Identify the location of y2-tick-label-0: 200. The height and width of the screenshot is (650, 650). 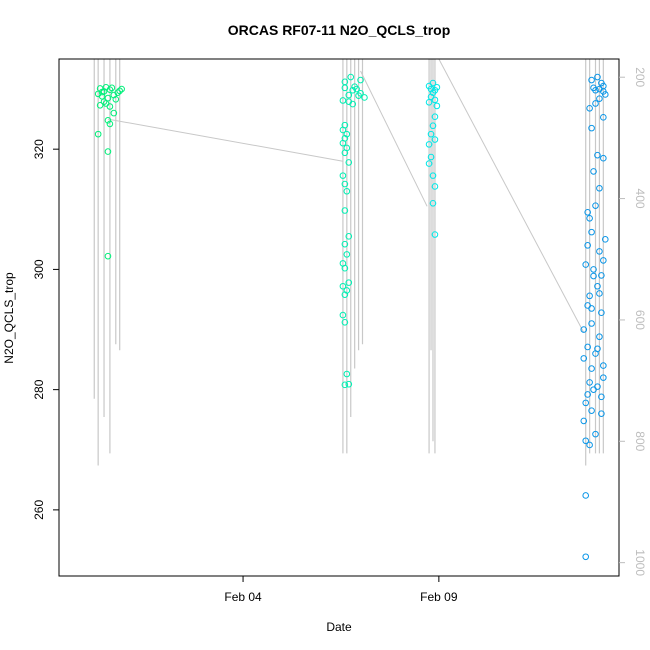
(640, 77).